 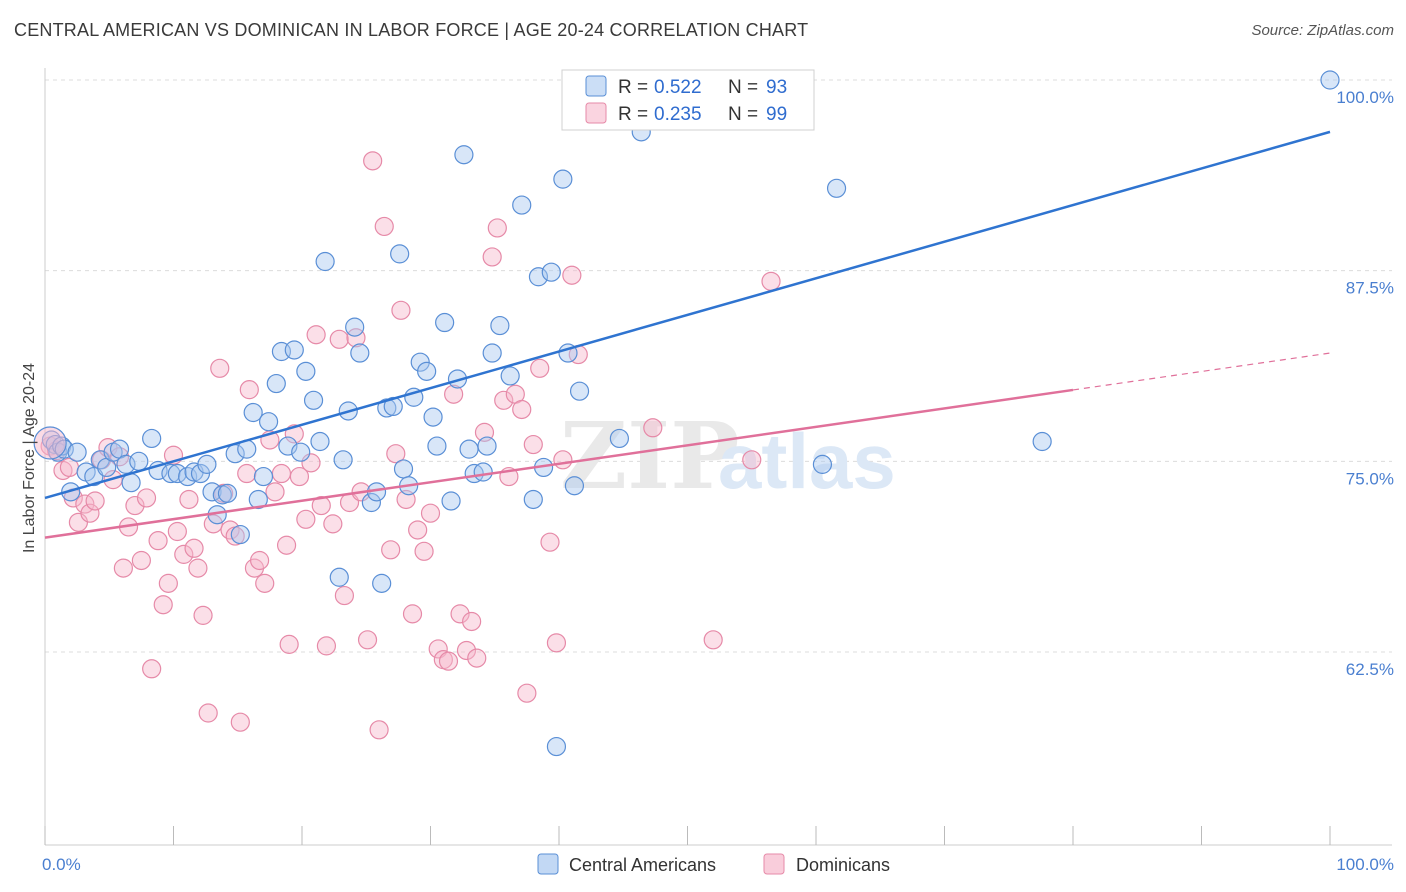 I want to click on trend-line, so click(x=559, y=463).